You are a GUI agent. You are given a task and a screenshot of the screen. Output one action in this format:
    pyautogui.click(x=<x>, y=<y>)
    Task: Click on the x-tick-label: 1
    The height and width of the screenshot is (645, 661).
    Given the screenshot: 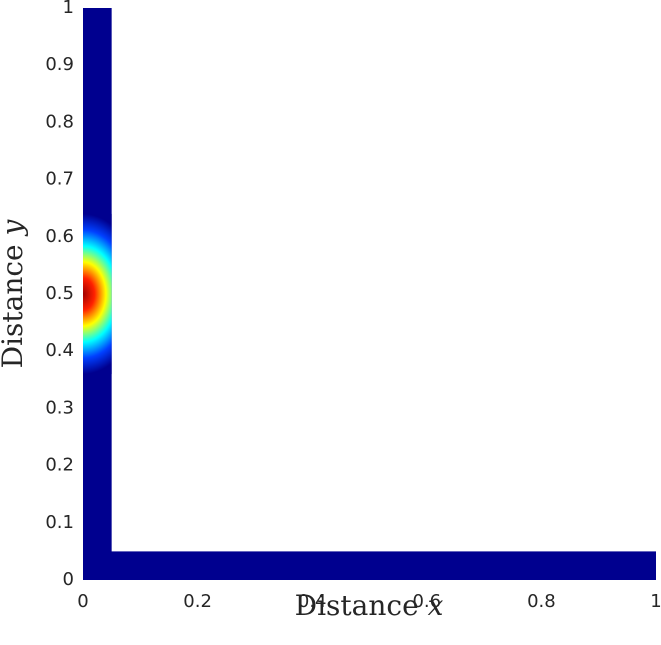 What is the action you would take?
    pyautogui.click(x=655, y=601)
    